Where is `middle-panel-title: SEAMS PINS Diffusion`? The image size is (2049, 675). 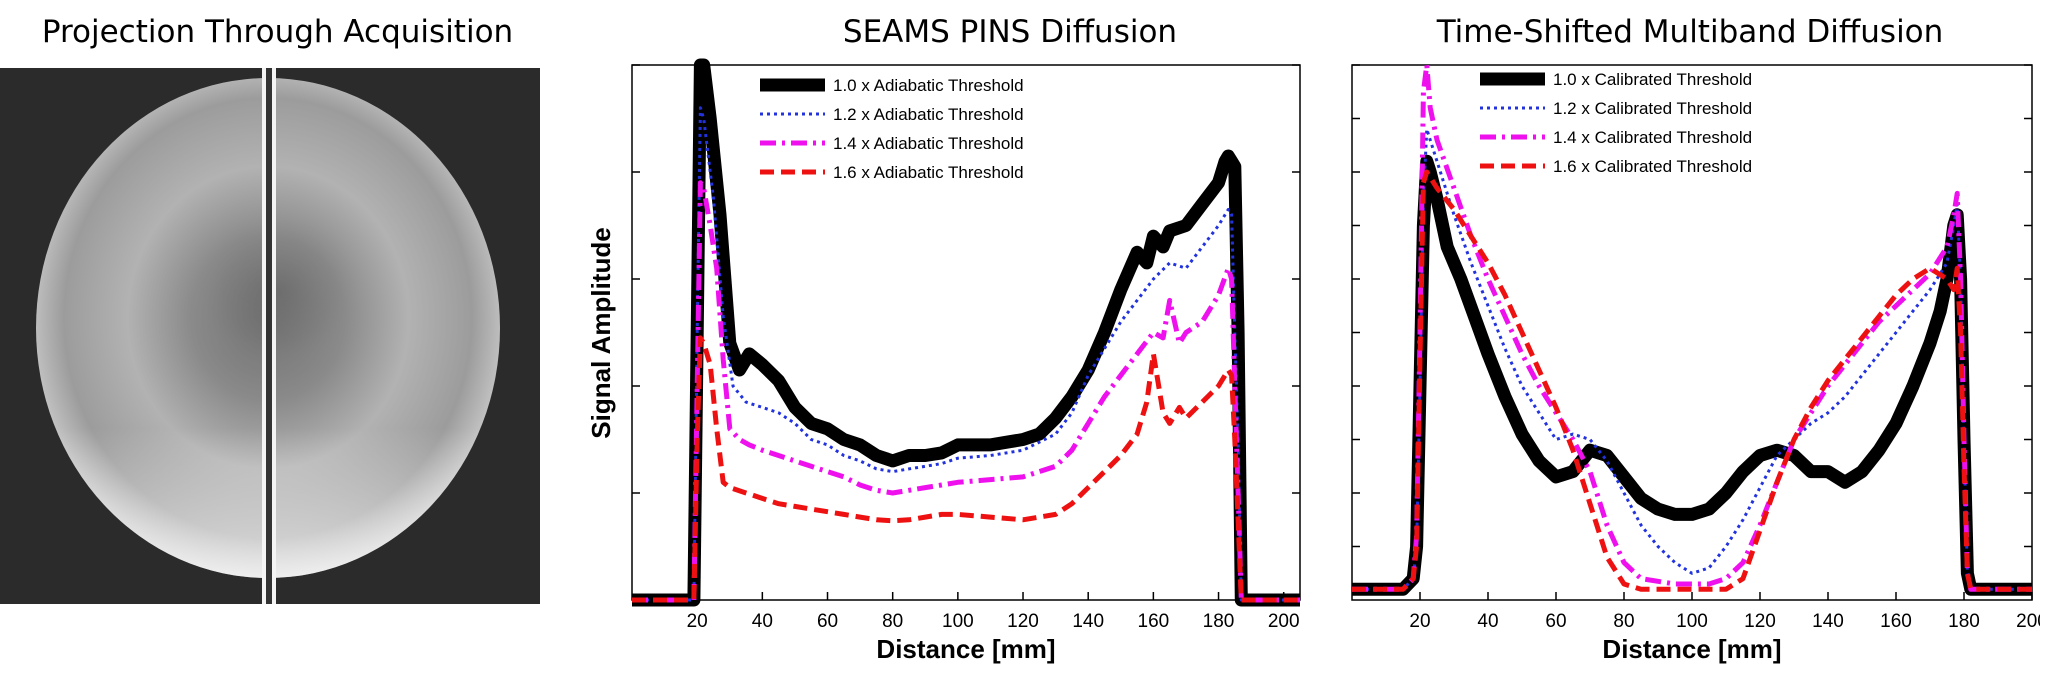 middle-panel-title: SEAMS PINS Diffusion is located at coordinates (1010, 32).